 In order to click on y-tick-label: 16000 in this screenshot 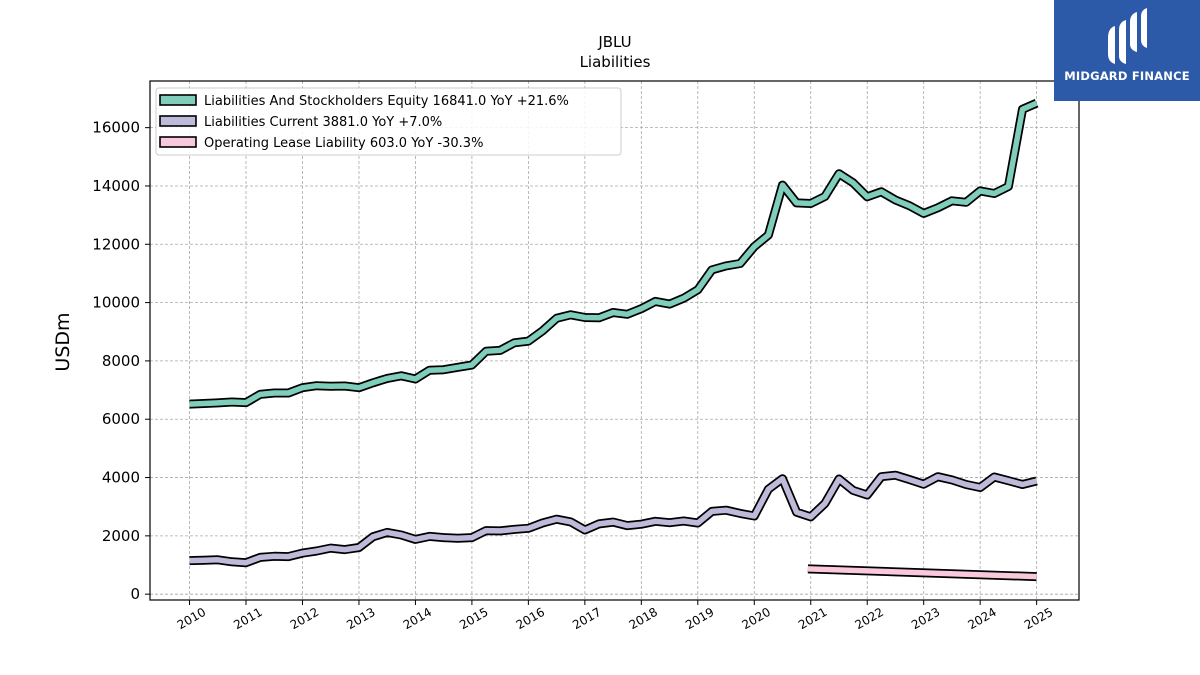, I will do `click(116, 128)`.